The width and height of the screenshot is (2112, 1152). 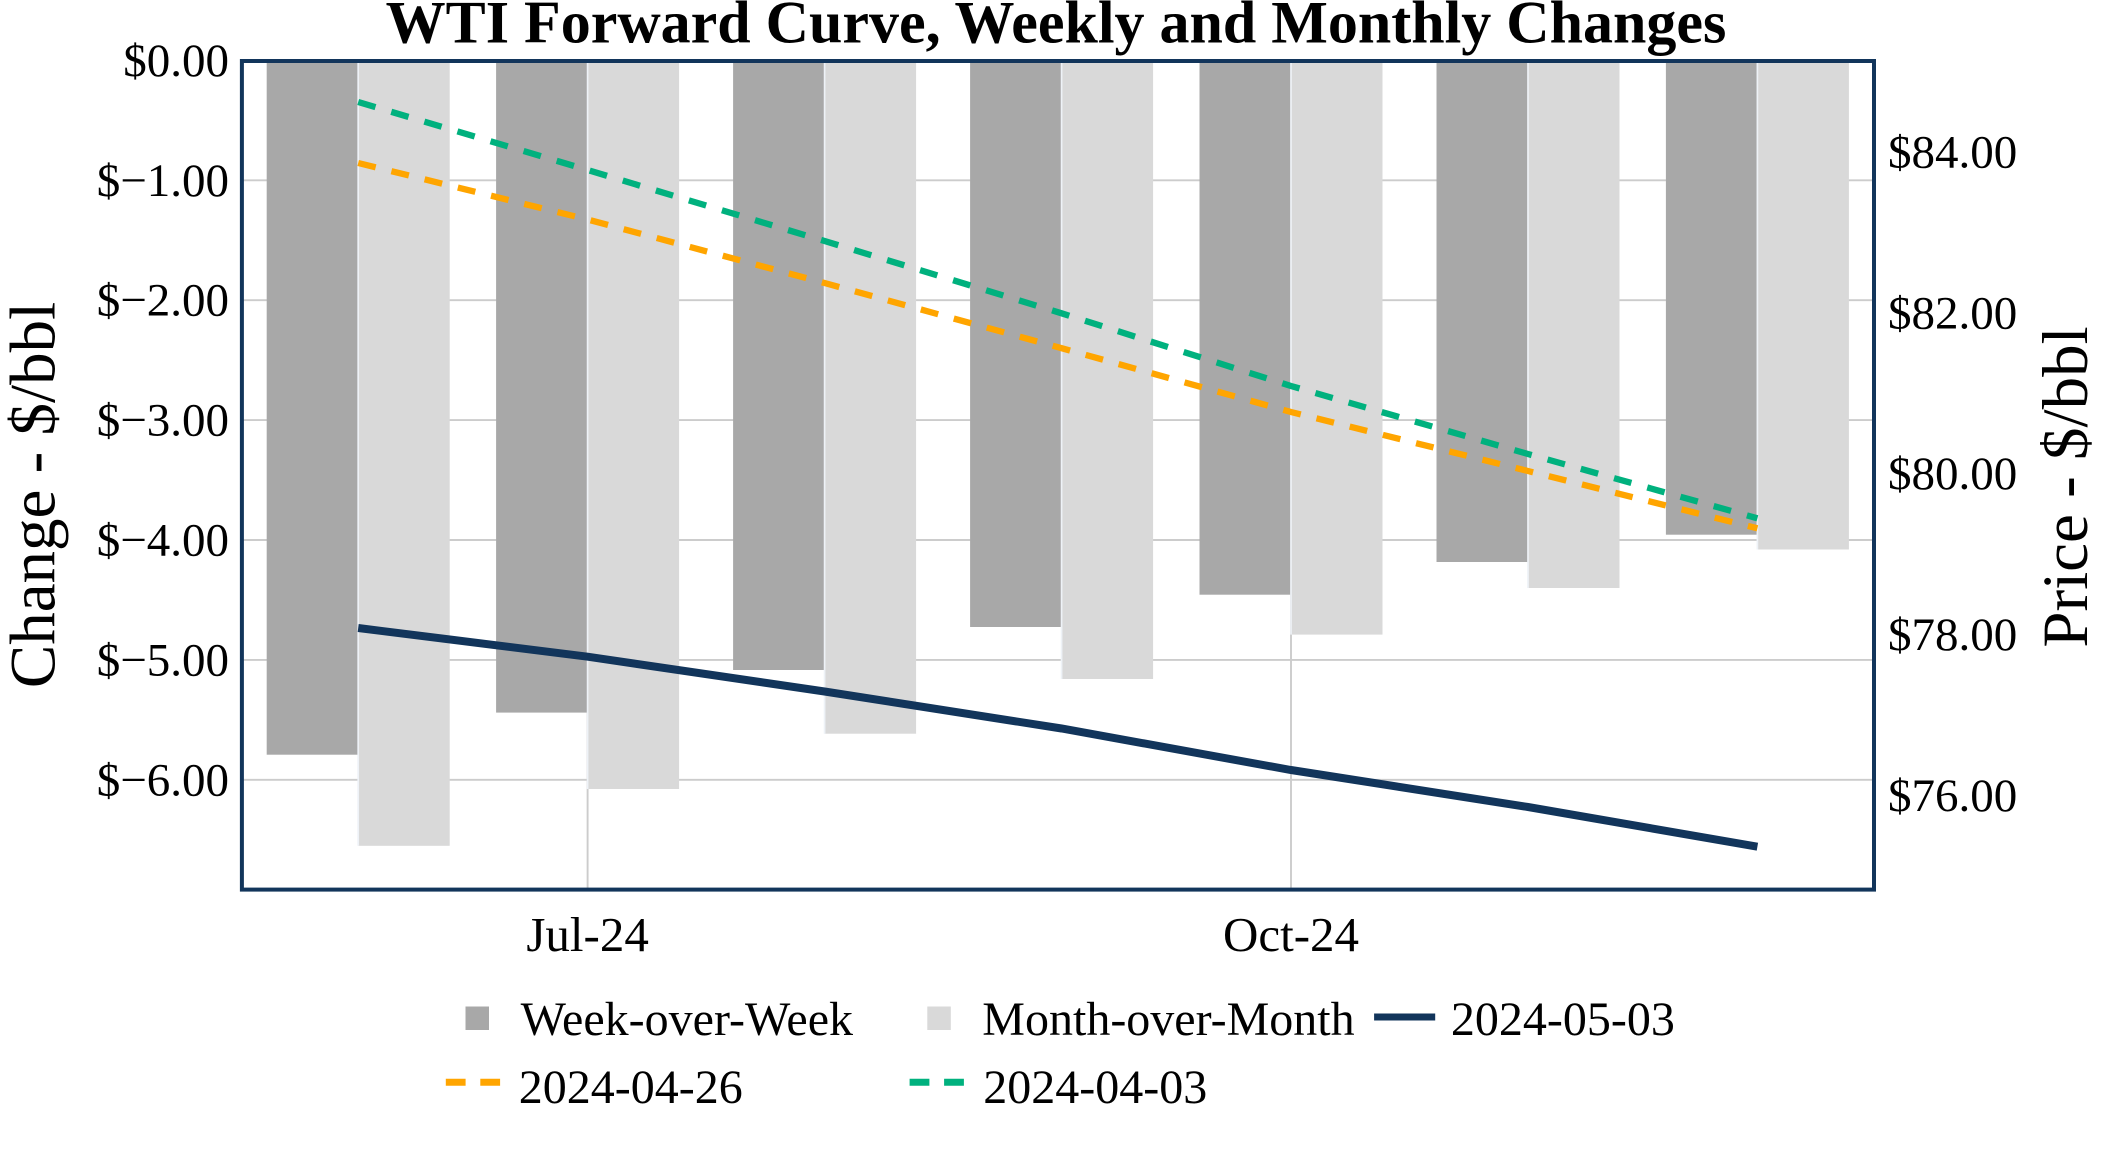 What do you see at coordinates (1952, 313) in the screenshot?
I see `svg-text: $82.00` at bounding box center [1952, 313].